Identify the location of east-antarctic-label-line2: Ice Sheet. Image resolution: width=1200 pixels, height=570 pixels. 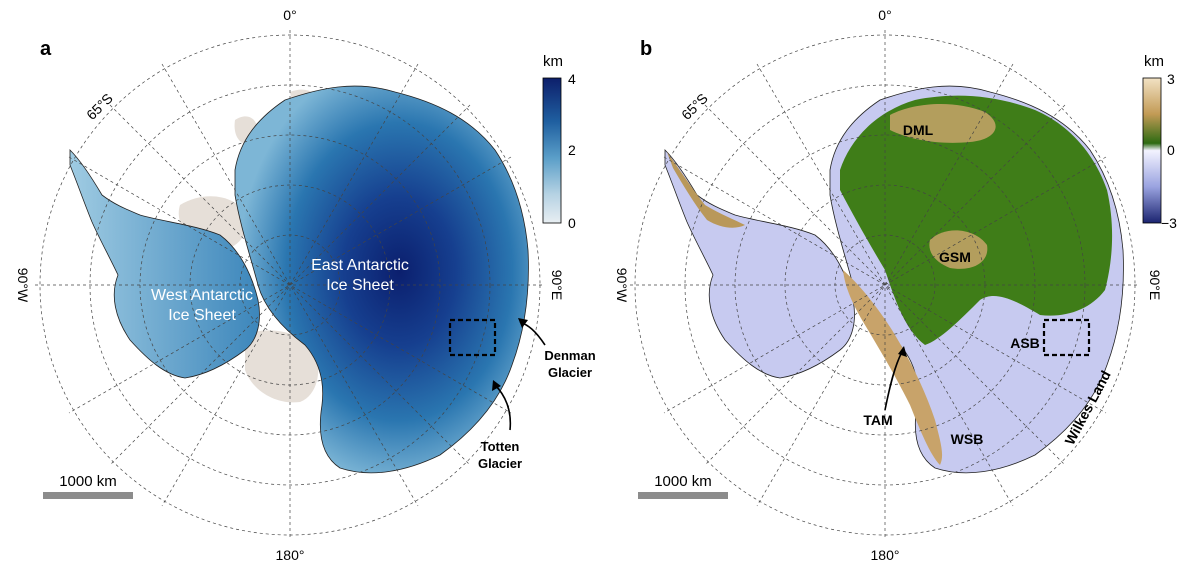
(360, 285).